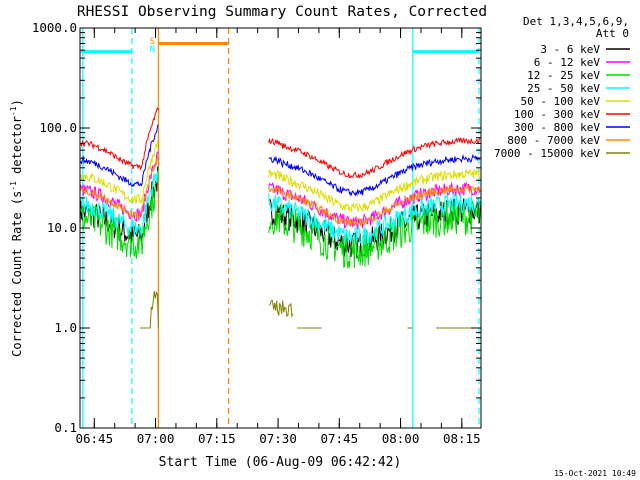 This screenshot has width=640, height=480. What do you see at coordinates (563, 75) in the screenshot?
I see `legend-entry-label: 12 - 25 keV` at bounding box center [563, 75].